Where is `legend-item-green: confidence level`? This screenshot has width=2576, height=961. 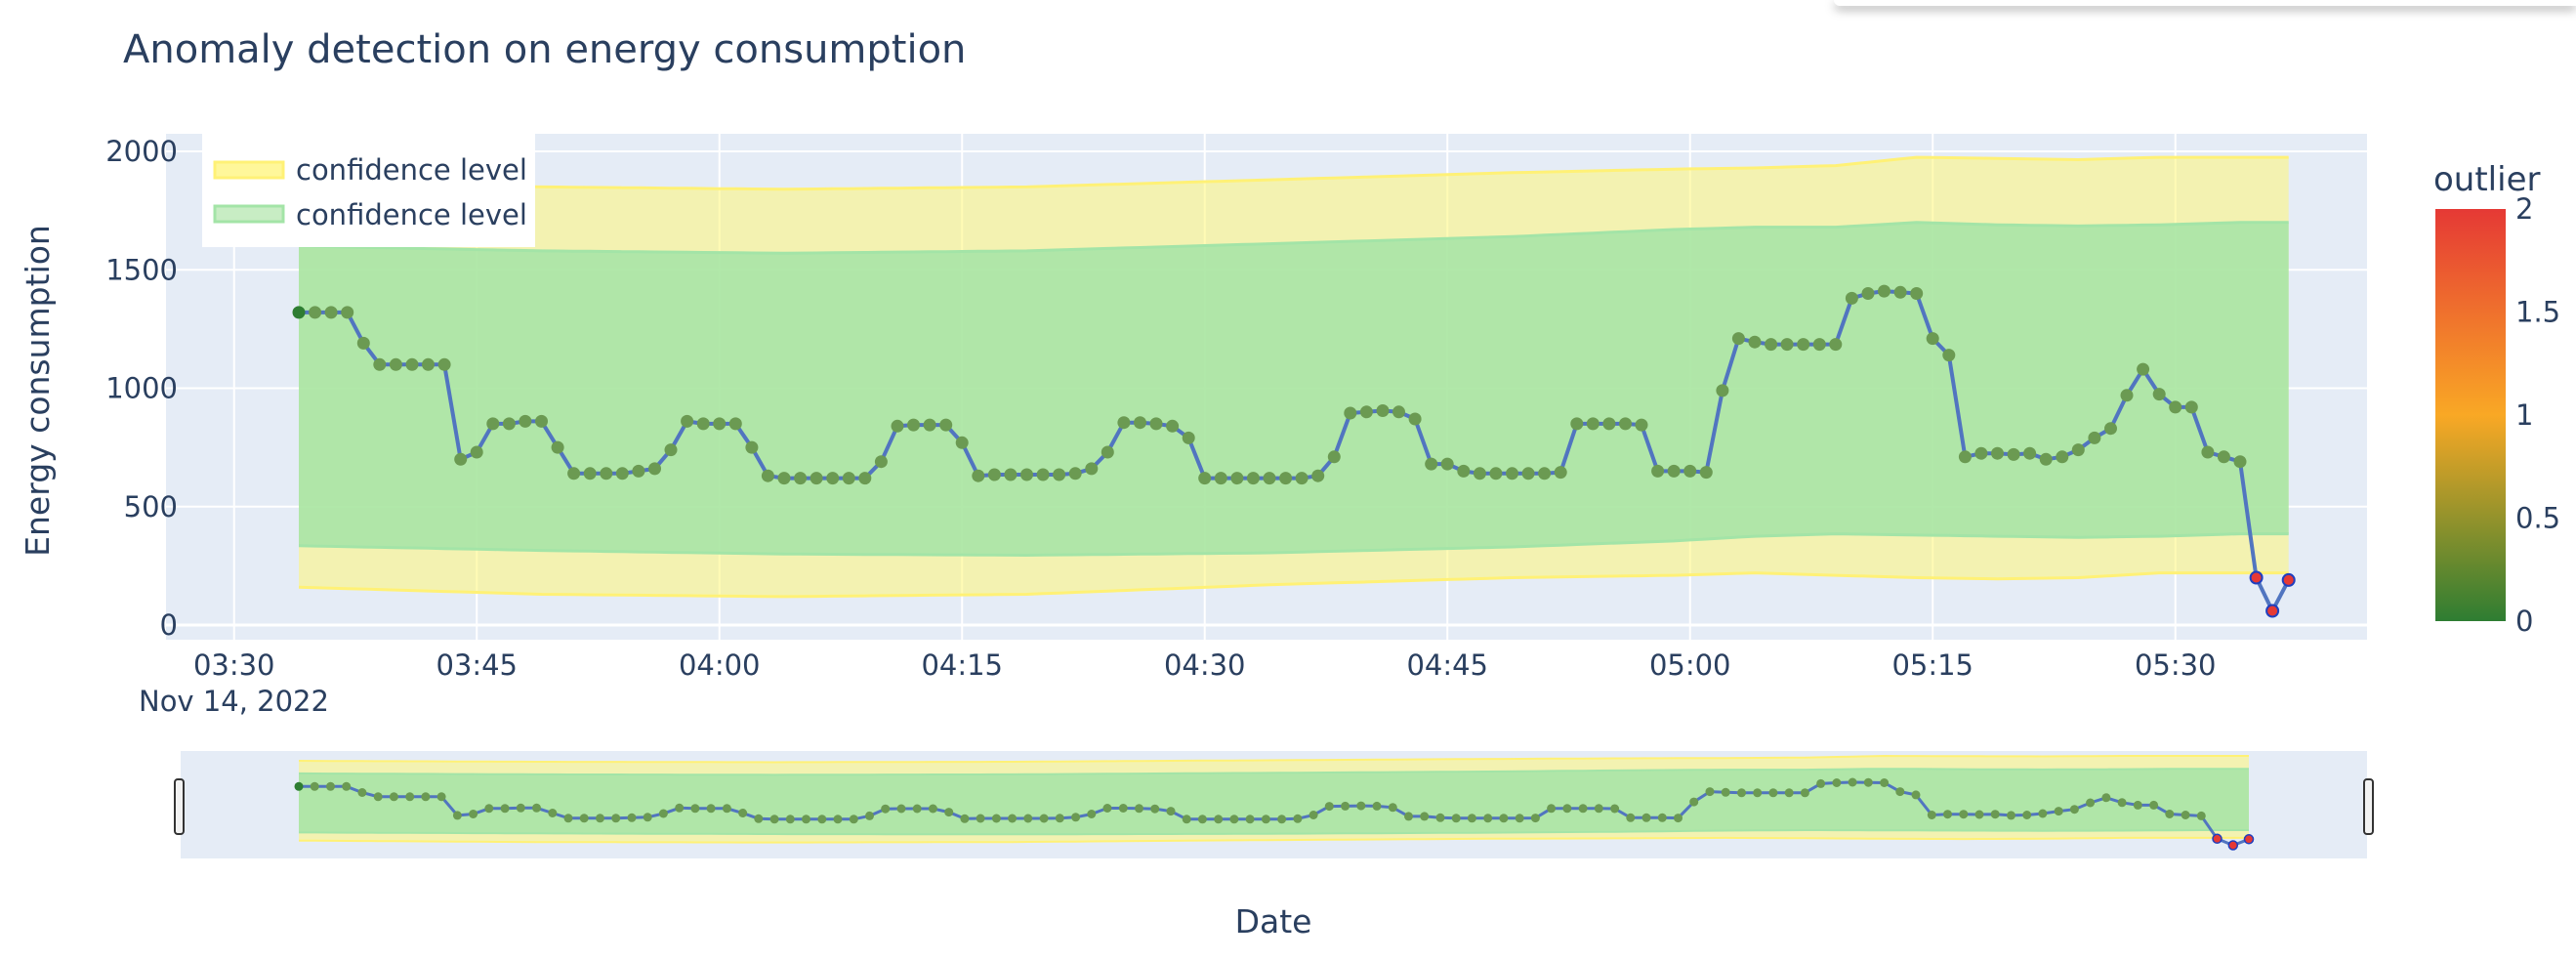 legend-item-green: confidence level is located at coordinates (370, 215).